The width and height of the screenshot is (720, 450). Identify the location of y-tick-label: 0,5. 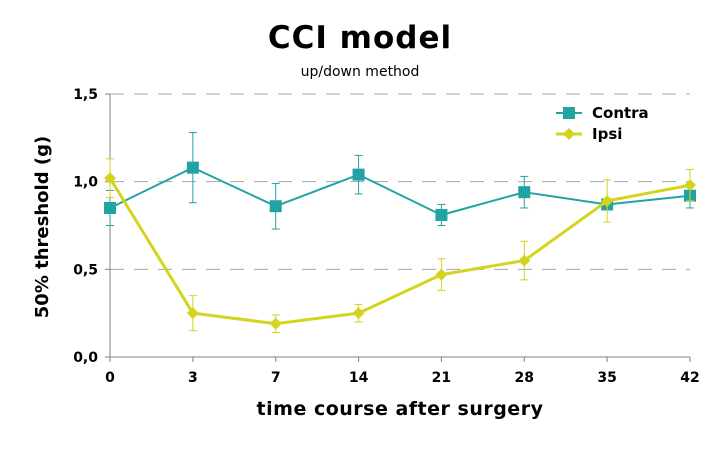
(85, 270).